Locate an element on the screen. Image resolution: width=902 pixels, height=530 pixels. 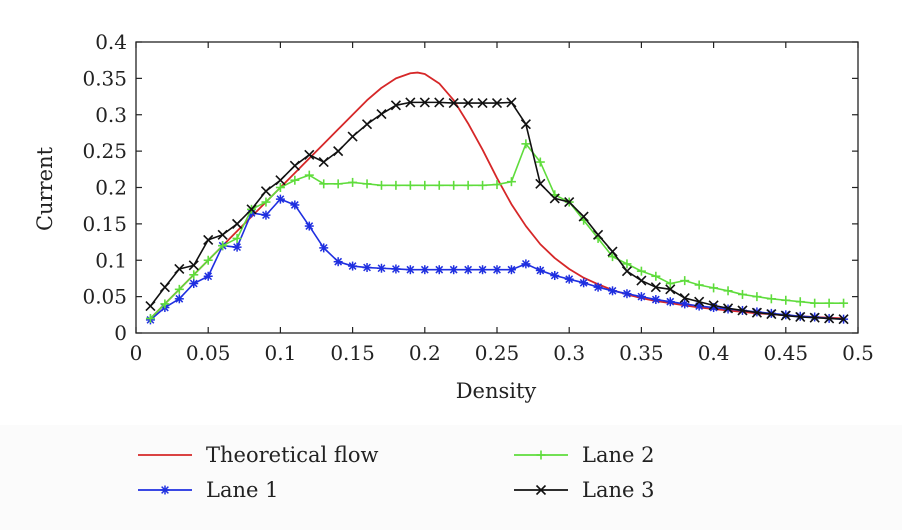
x-tick-label: 0.5 is located at coordinates (858, 353).